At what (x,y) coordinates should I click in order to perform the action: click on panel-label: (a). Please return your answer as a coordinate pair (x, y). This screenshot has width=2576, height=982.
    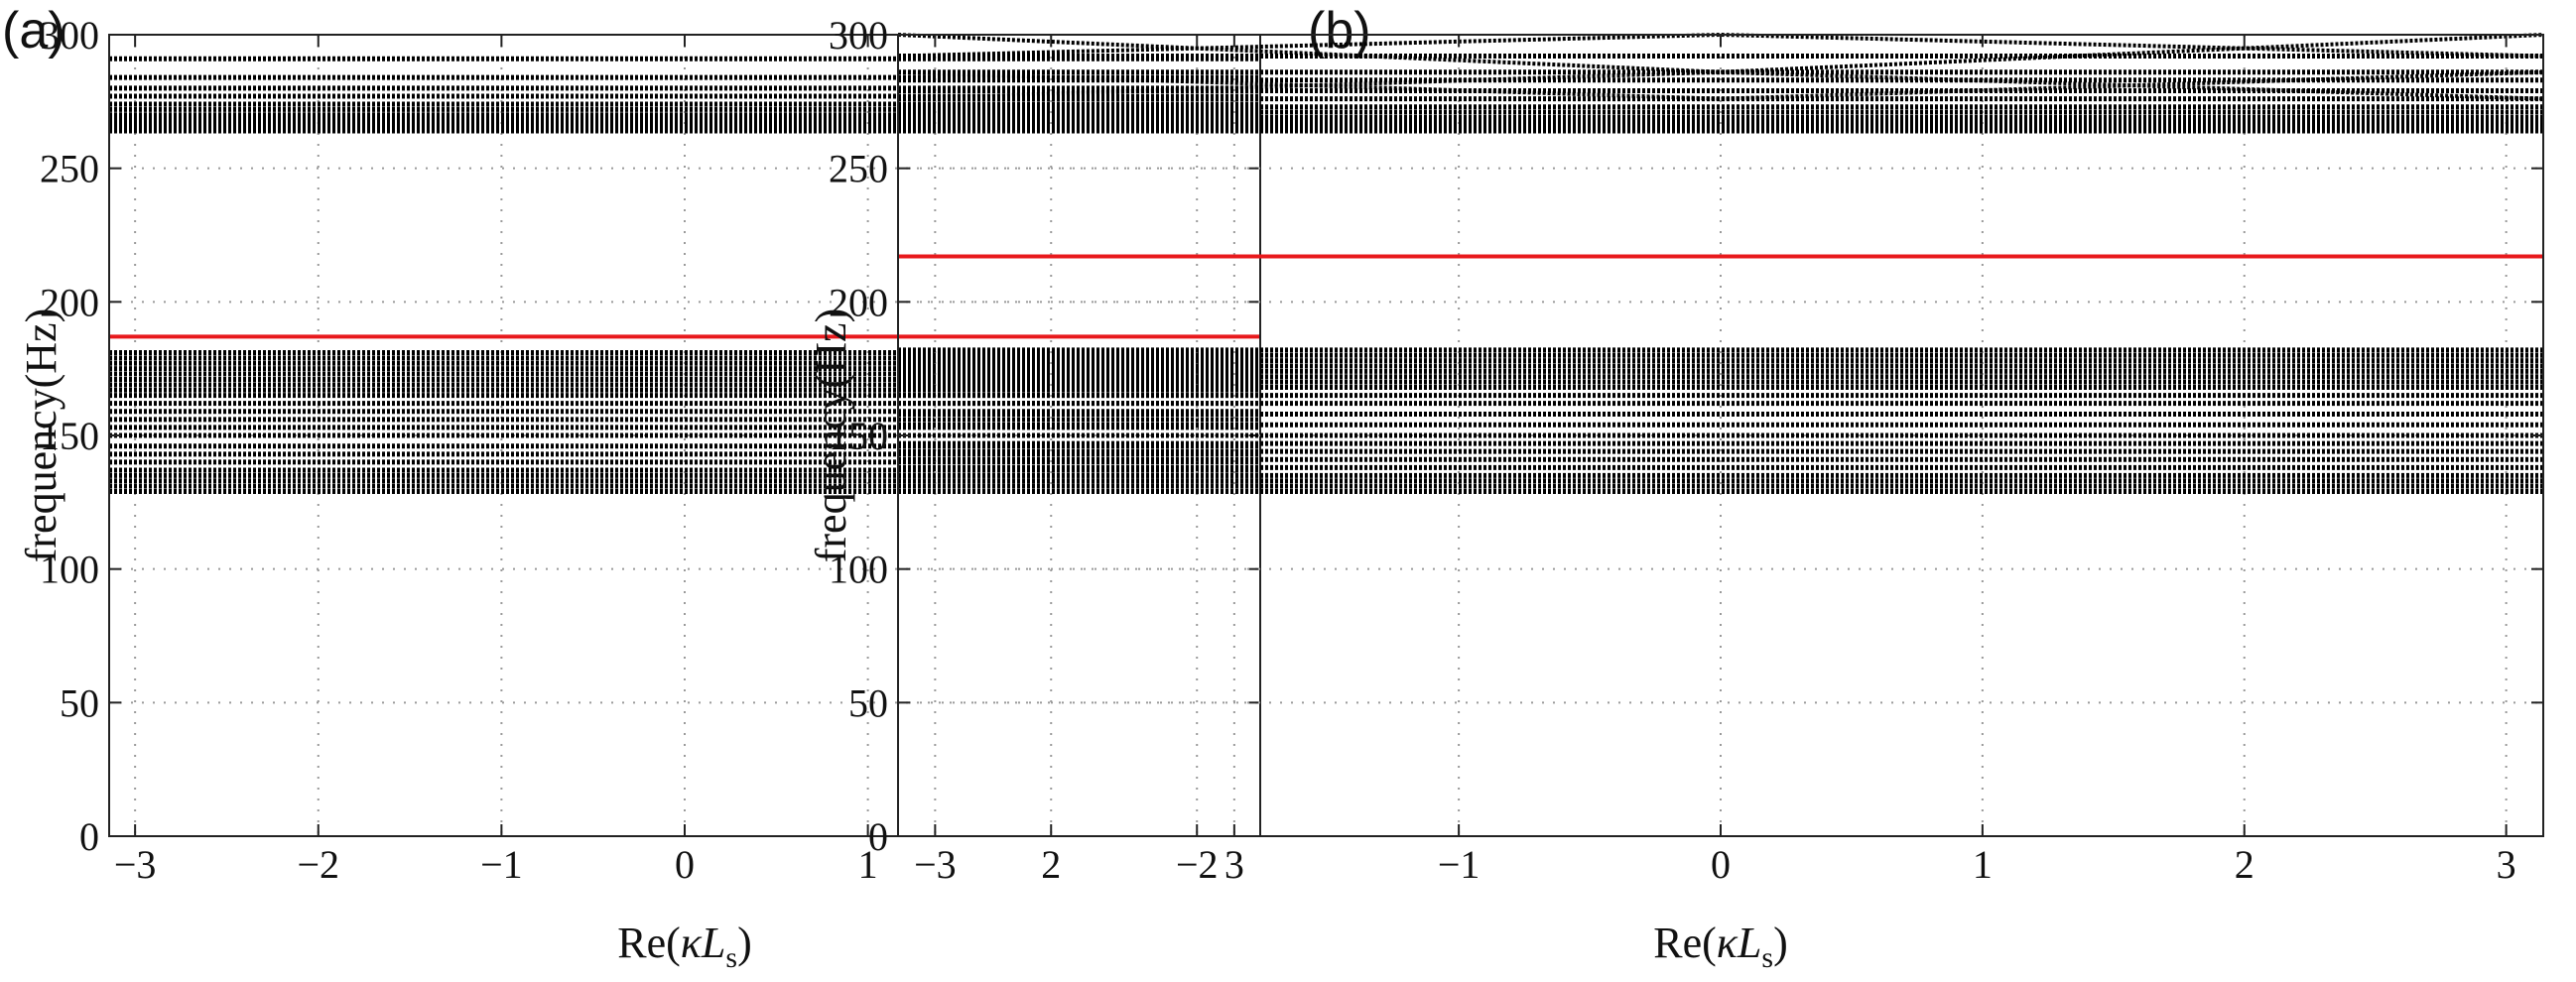
    Looking at the image, I should click on (34, 31).